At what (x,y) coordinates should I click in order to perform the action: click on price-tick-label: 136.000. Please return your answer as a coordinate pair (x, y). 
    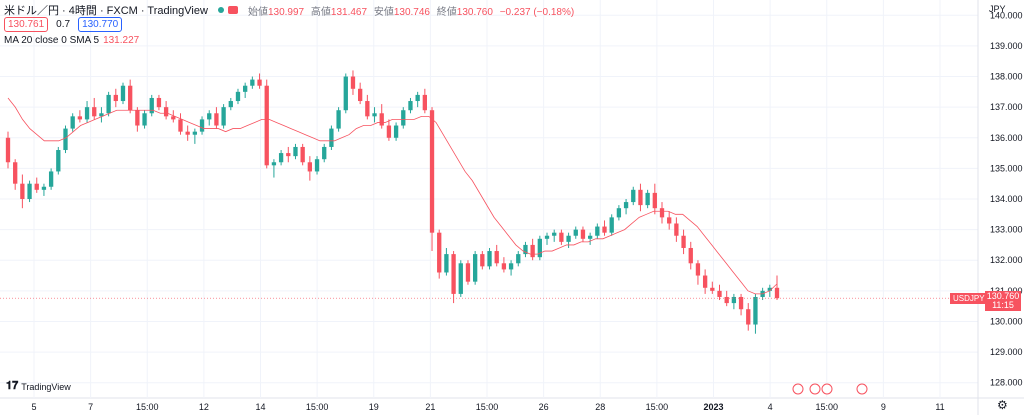
    Looking at the image, I should click on (1006, 138).